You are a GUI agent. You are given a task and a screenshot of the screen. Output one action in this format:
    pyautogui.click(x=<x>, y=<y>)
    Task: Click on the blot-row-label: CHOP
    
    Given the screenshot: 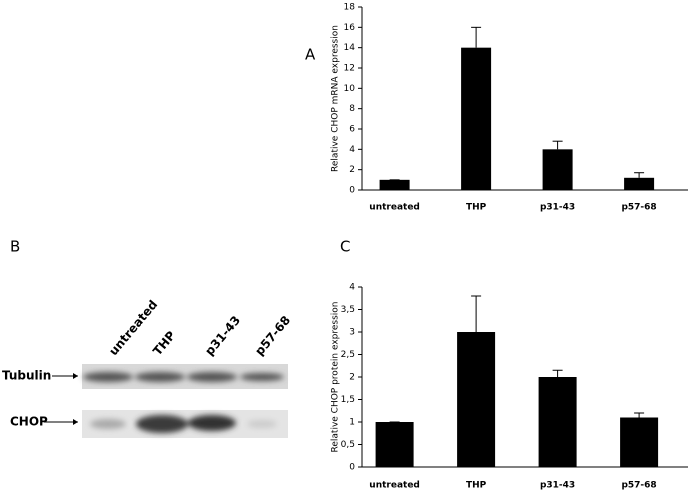 What is the action you would take?
    pyautogui.click(x=29, y=422)
    